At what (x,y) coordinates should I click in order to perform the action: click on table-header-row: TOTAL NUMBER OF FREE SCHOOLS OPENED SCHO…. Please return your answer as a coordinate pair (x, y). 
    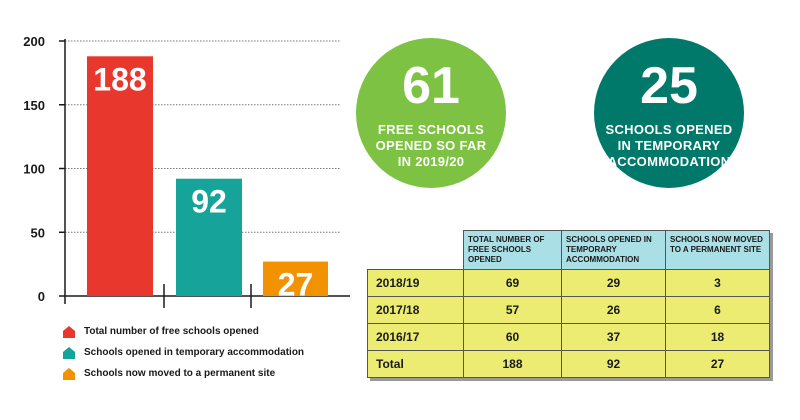
    Looking at the image, I should click on (568, 250).